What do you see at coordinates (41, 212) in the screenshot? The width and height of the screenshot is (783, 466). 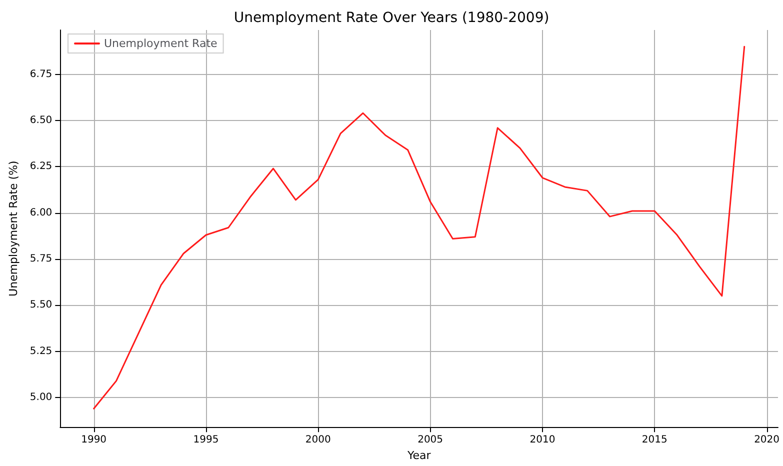 I see `y-tick-label: 6.00` at bounding box center [41, 212].